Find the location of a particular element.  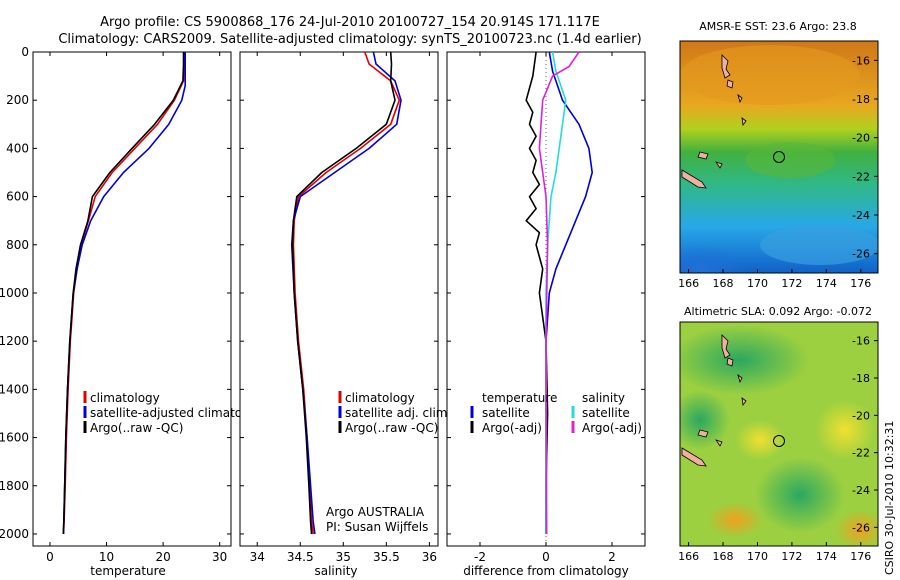

x-tick-label: 2 is located at coordinates (612, 557).